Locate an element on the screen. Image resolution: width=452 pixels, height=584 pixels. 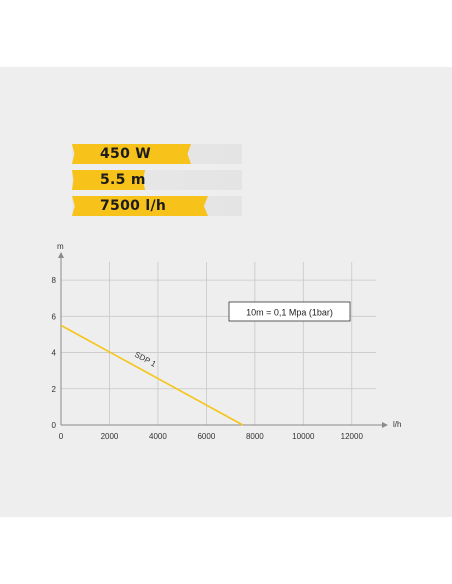
spec-head-label: 5.5 m is located at coordinates (123, 180).